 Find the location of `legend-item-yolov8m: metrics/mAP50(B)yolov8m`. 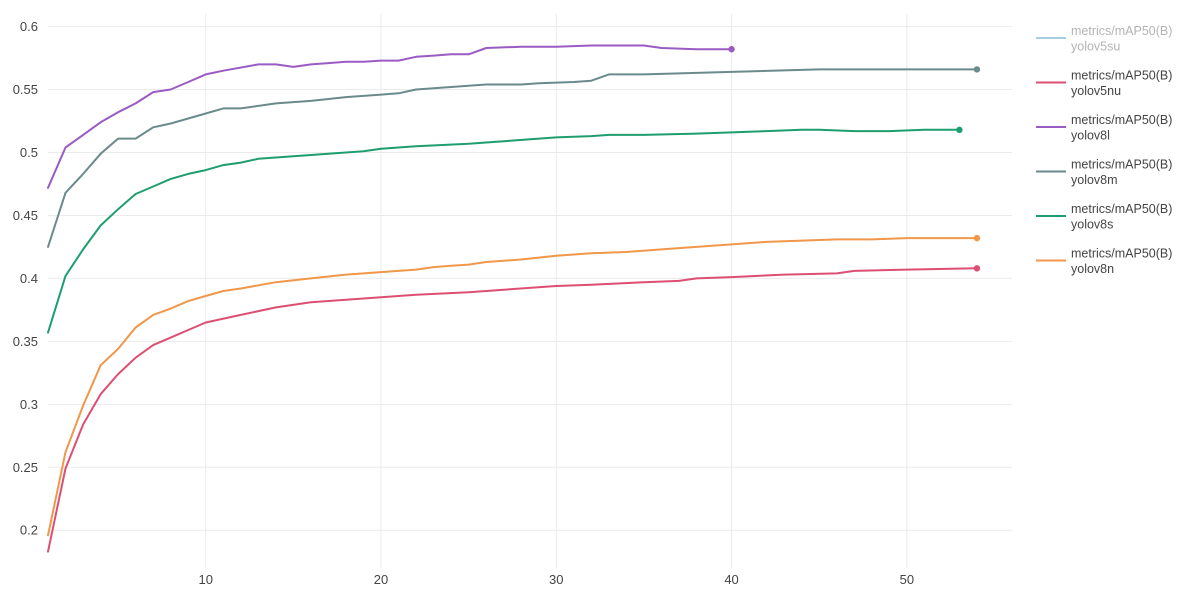

legend-item-yolov8m: metrics/mAP50(B)yolov8m is located at coordinates (1104, 173).